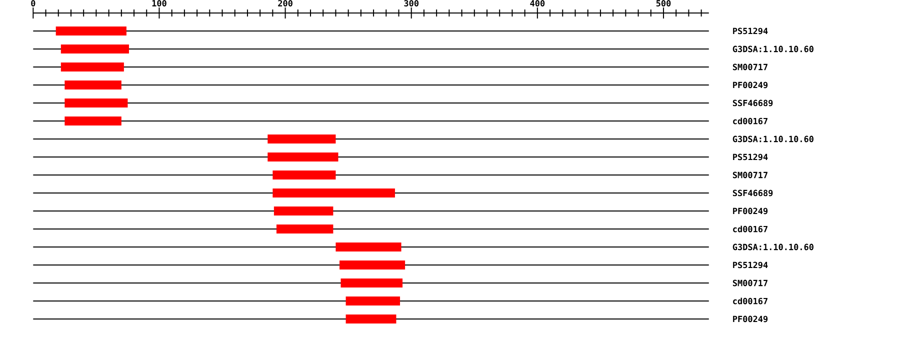 This screenshot has width=900, height=346. Describe the element at coordinates (537, 3) in the screenshot. I see `x-tick-label: 400` at that location.